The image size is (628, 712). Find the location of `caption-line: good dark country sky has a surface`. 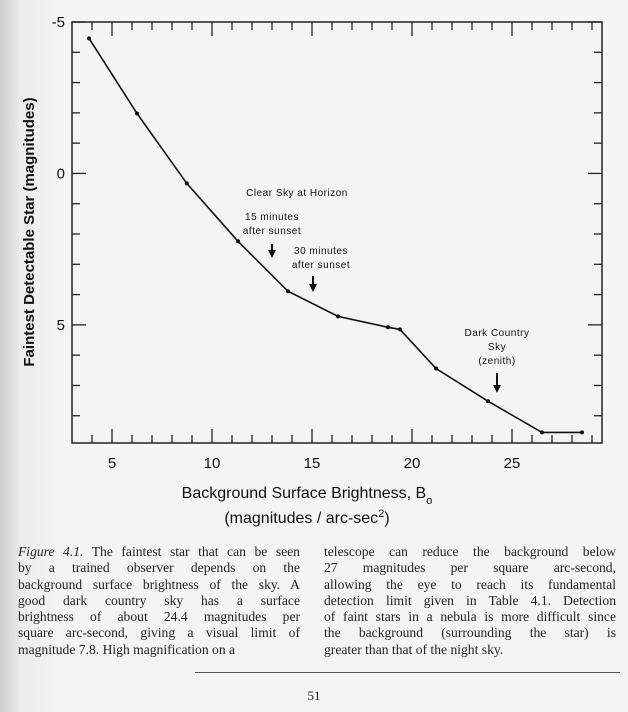

caption-line: good dark country sky has a surface is located at coordinates (159, 601).